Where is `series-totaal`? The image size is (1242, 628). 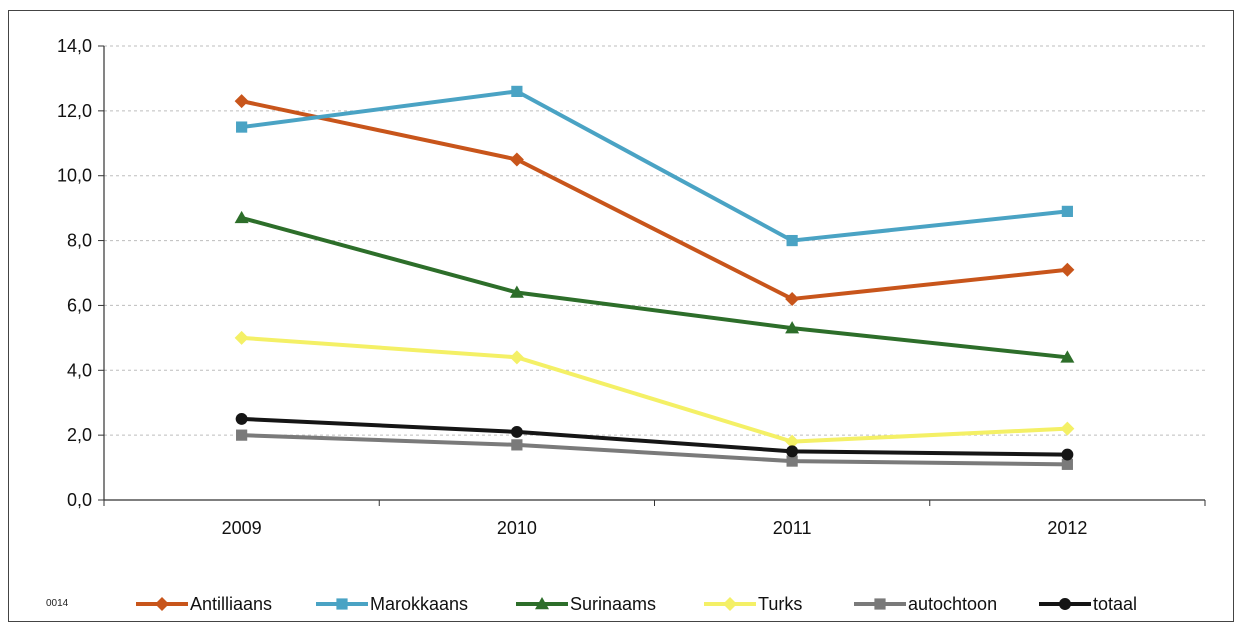
series-totaal is located at coordinates (654, 436).